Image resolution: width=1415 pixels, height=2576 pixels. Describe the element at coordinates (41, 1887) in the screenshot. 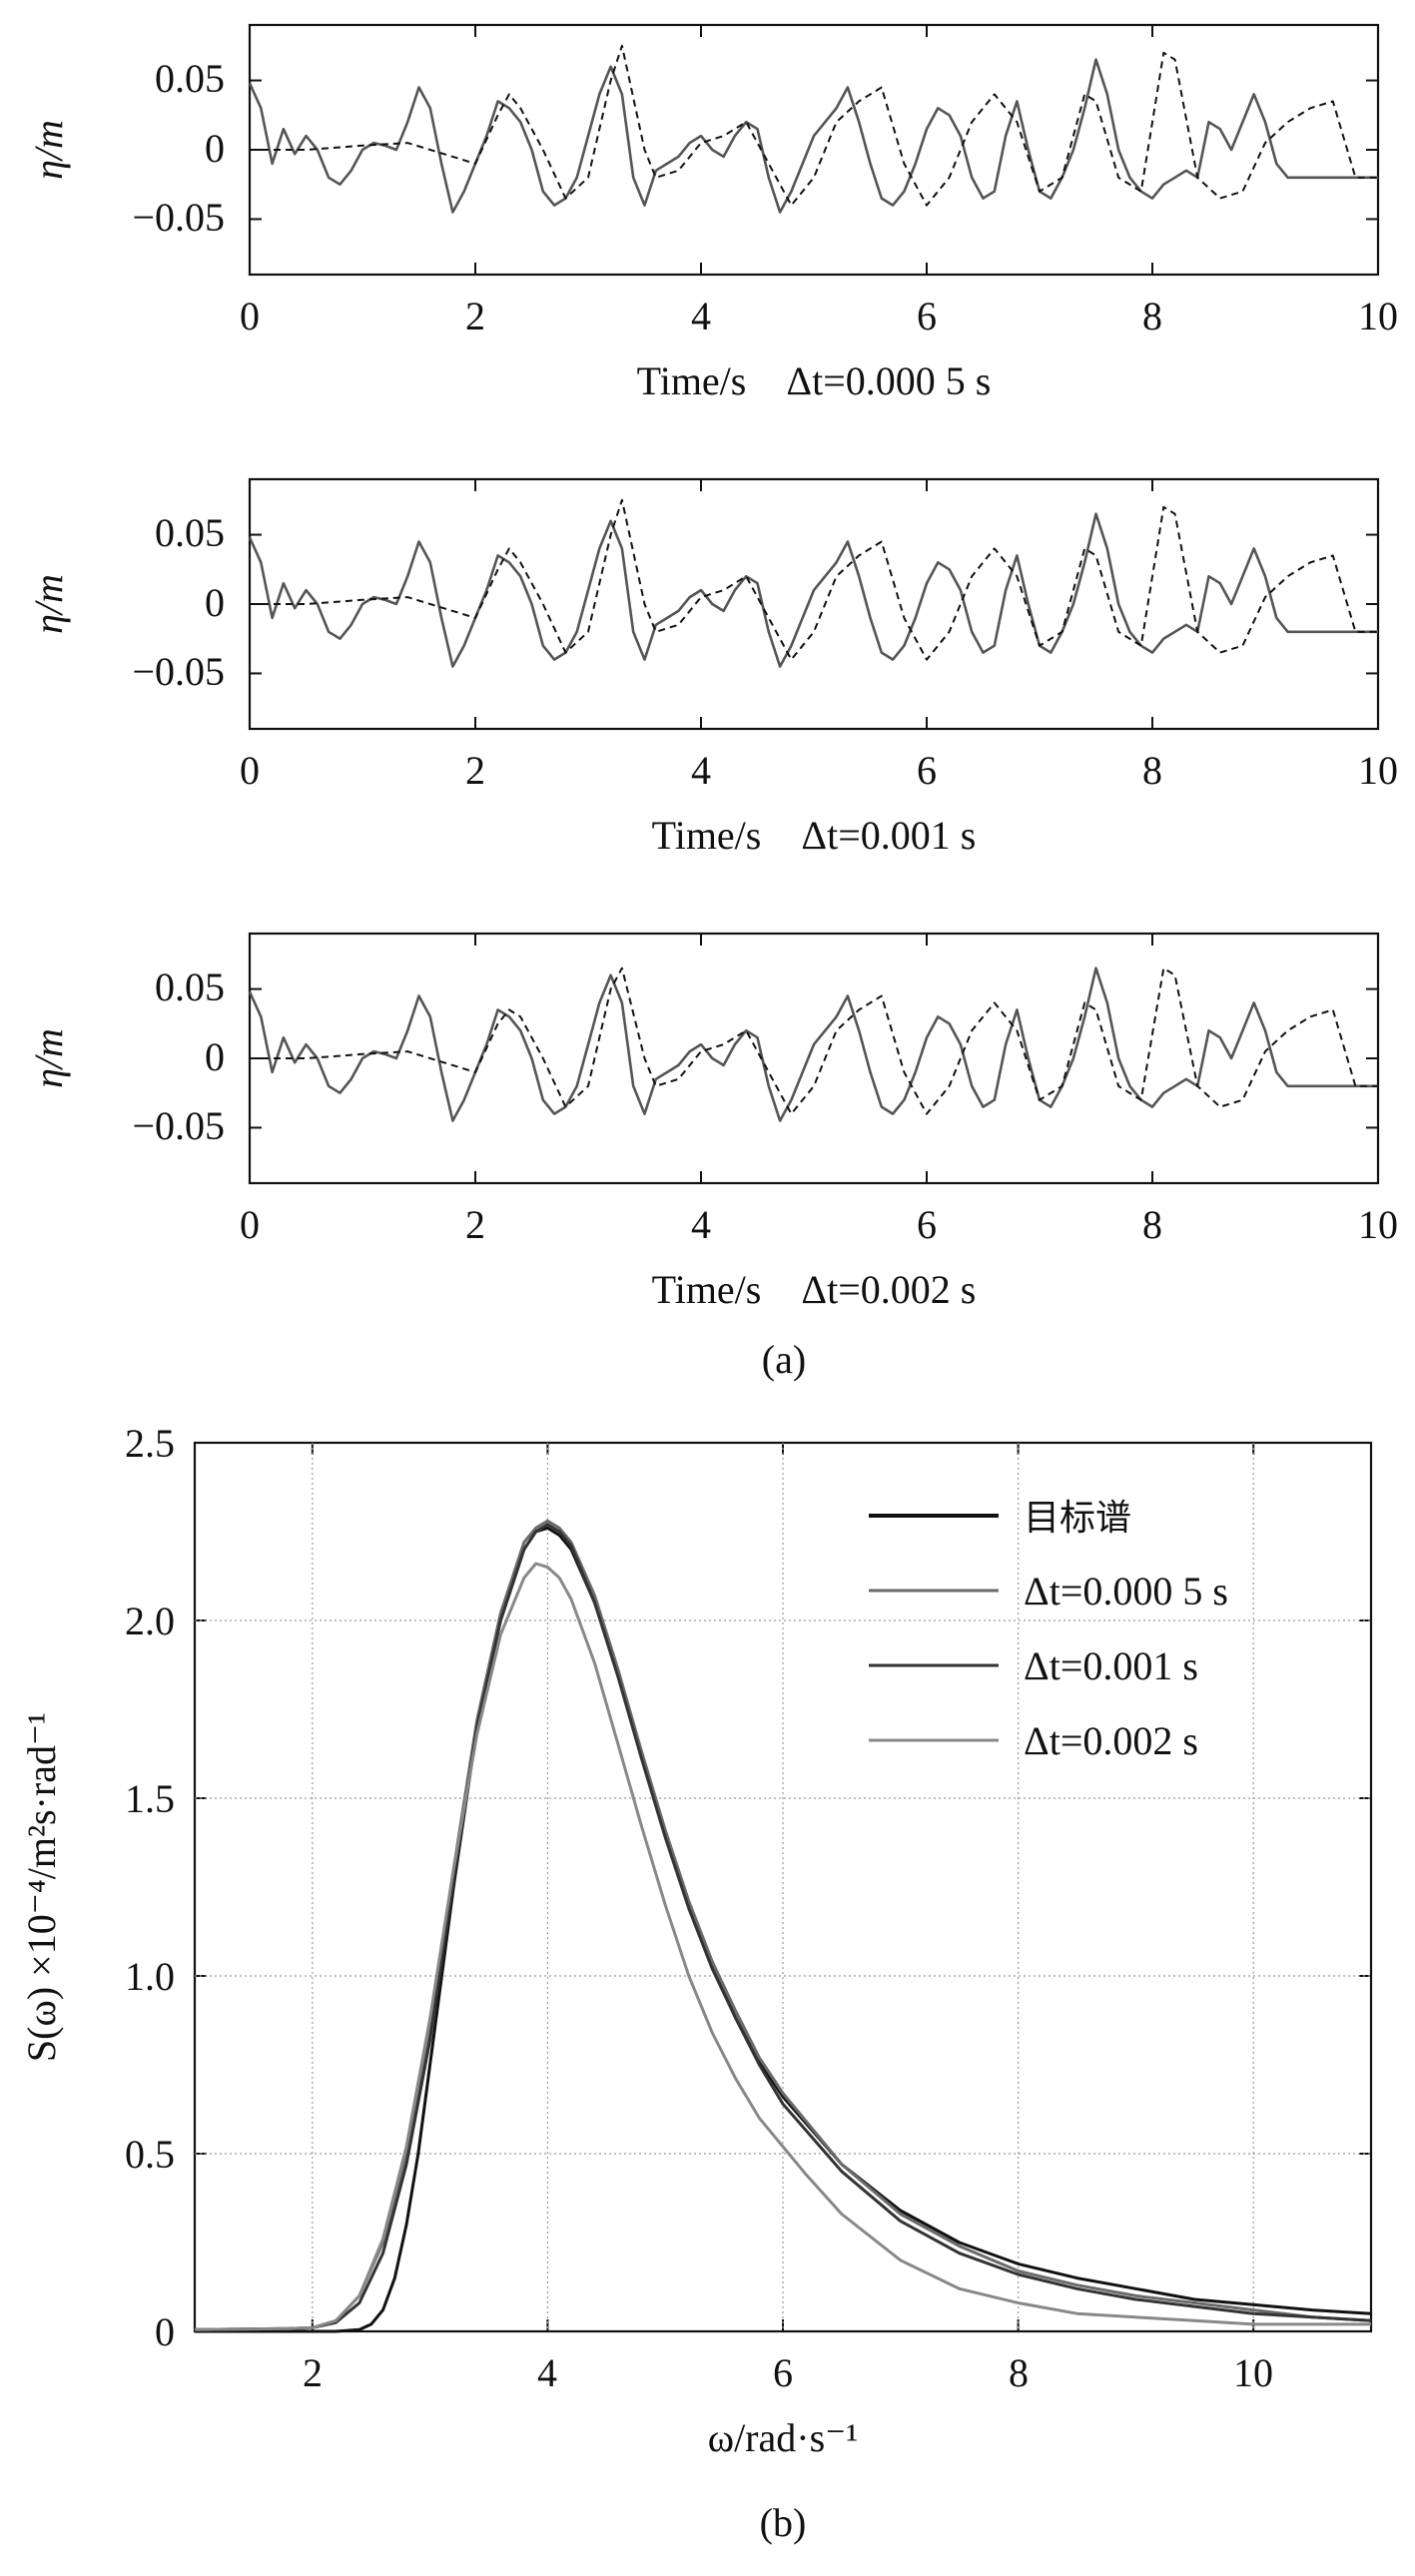

I see `spectrum-ylabel: S(ω) ×10⁻⁴/m²s·rad⁻¹` at that location.